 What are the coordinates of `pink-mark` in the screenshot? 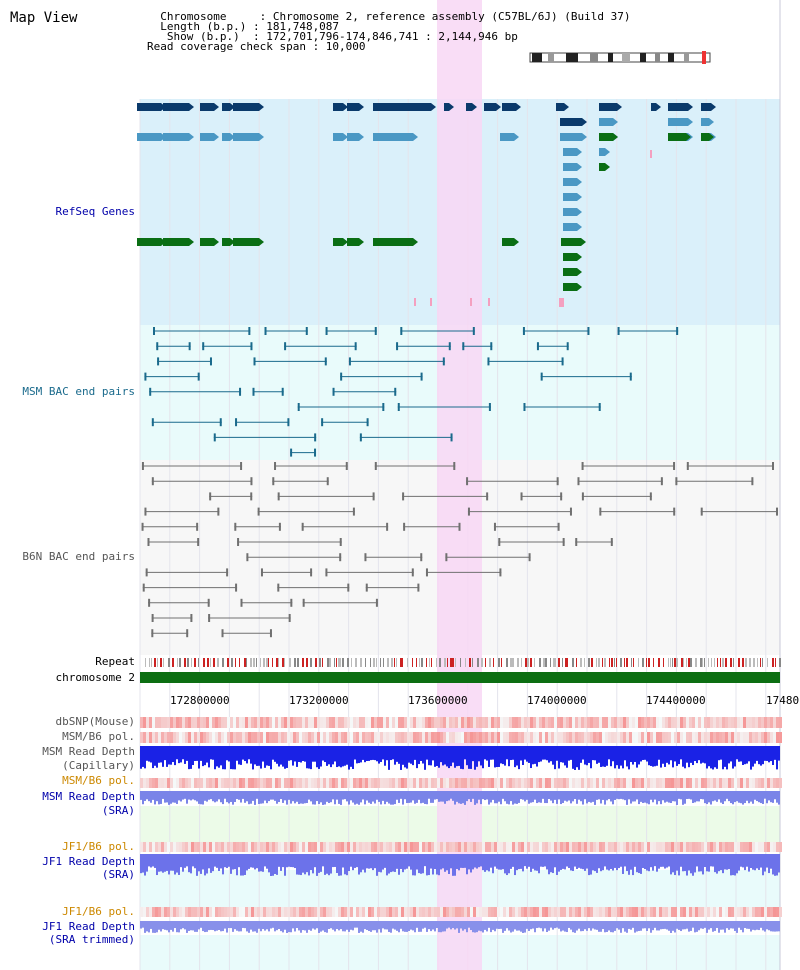 It's located at (415, 302).